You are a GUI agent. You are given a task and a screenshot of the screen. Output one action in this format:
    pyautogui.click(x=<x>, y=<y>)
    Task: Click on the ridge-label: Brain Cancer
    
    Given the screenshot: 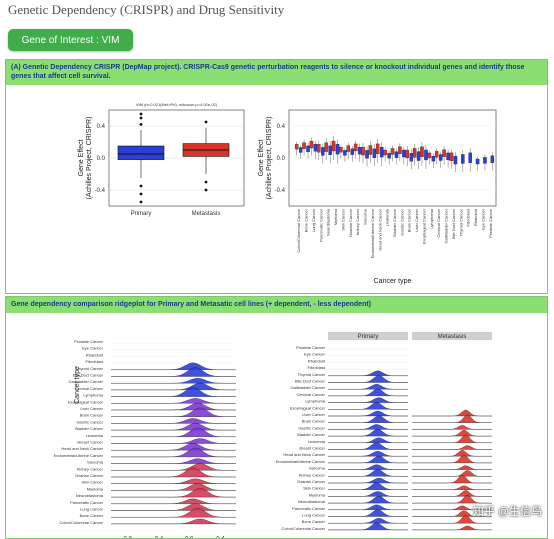 What is the action you would take?
    pyautogui.click(x=92, y=415)
    